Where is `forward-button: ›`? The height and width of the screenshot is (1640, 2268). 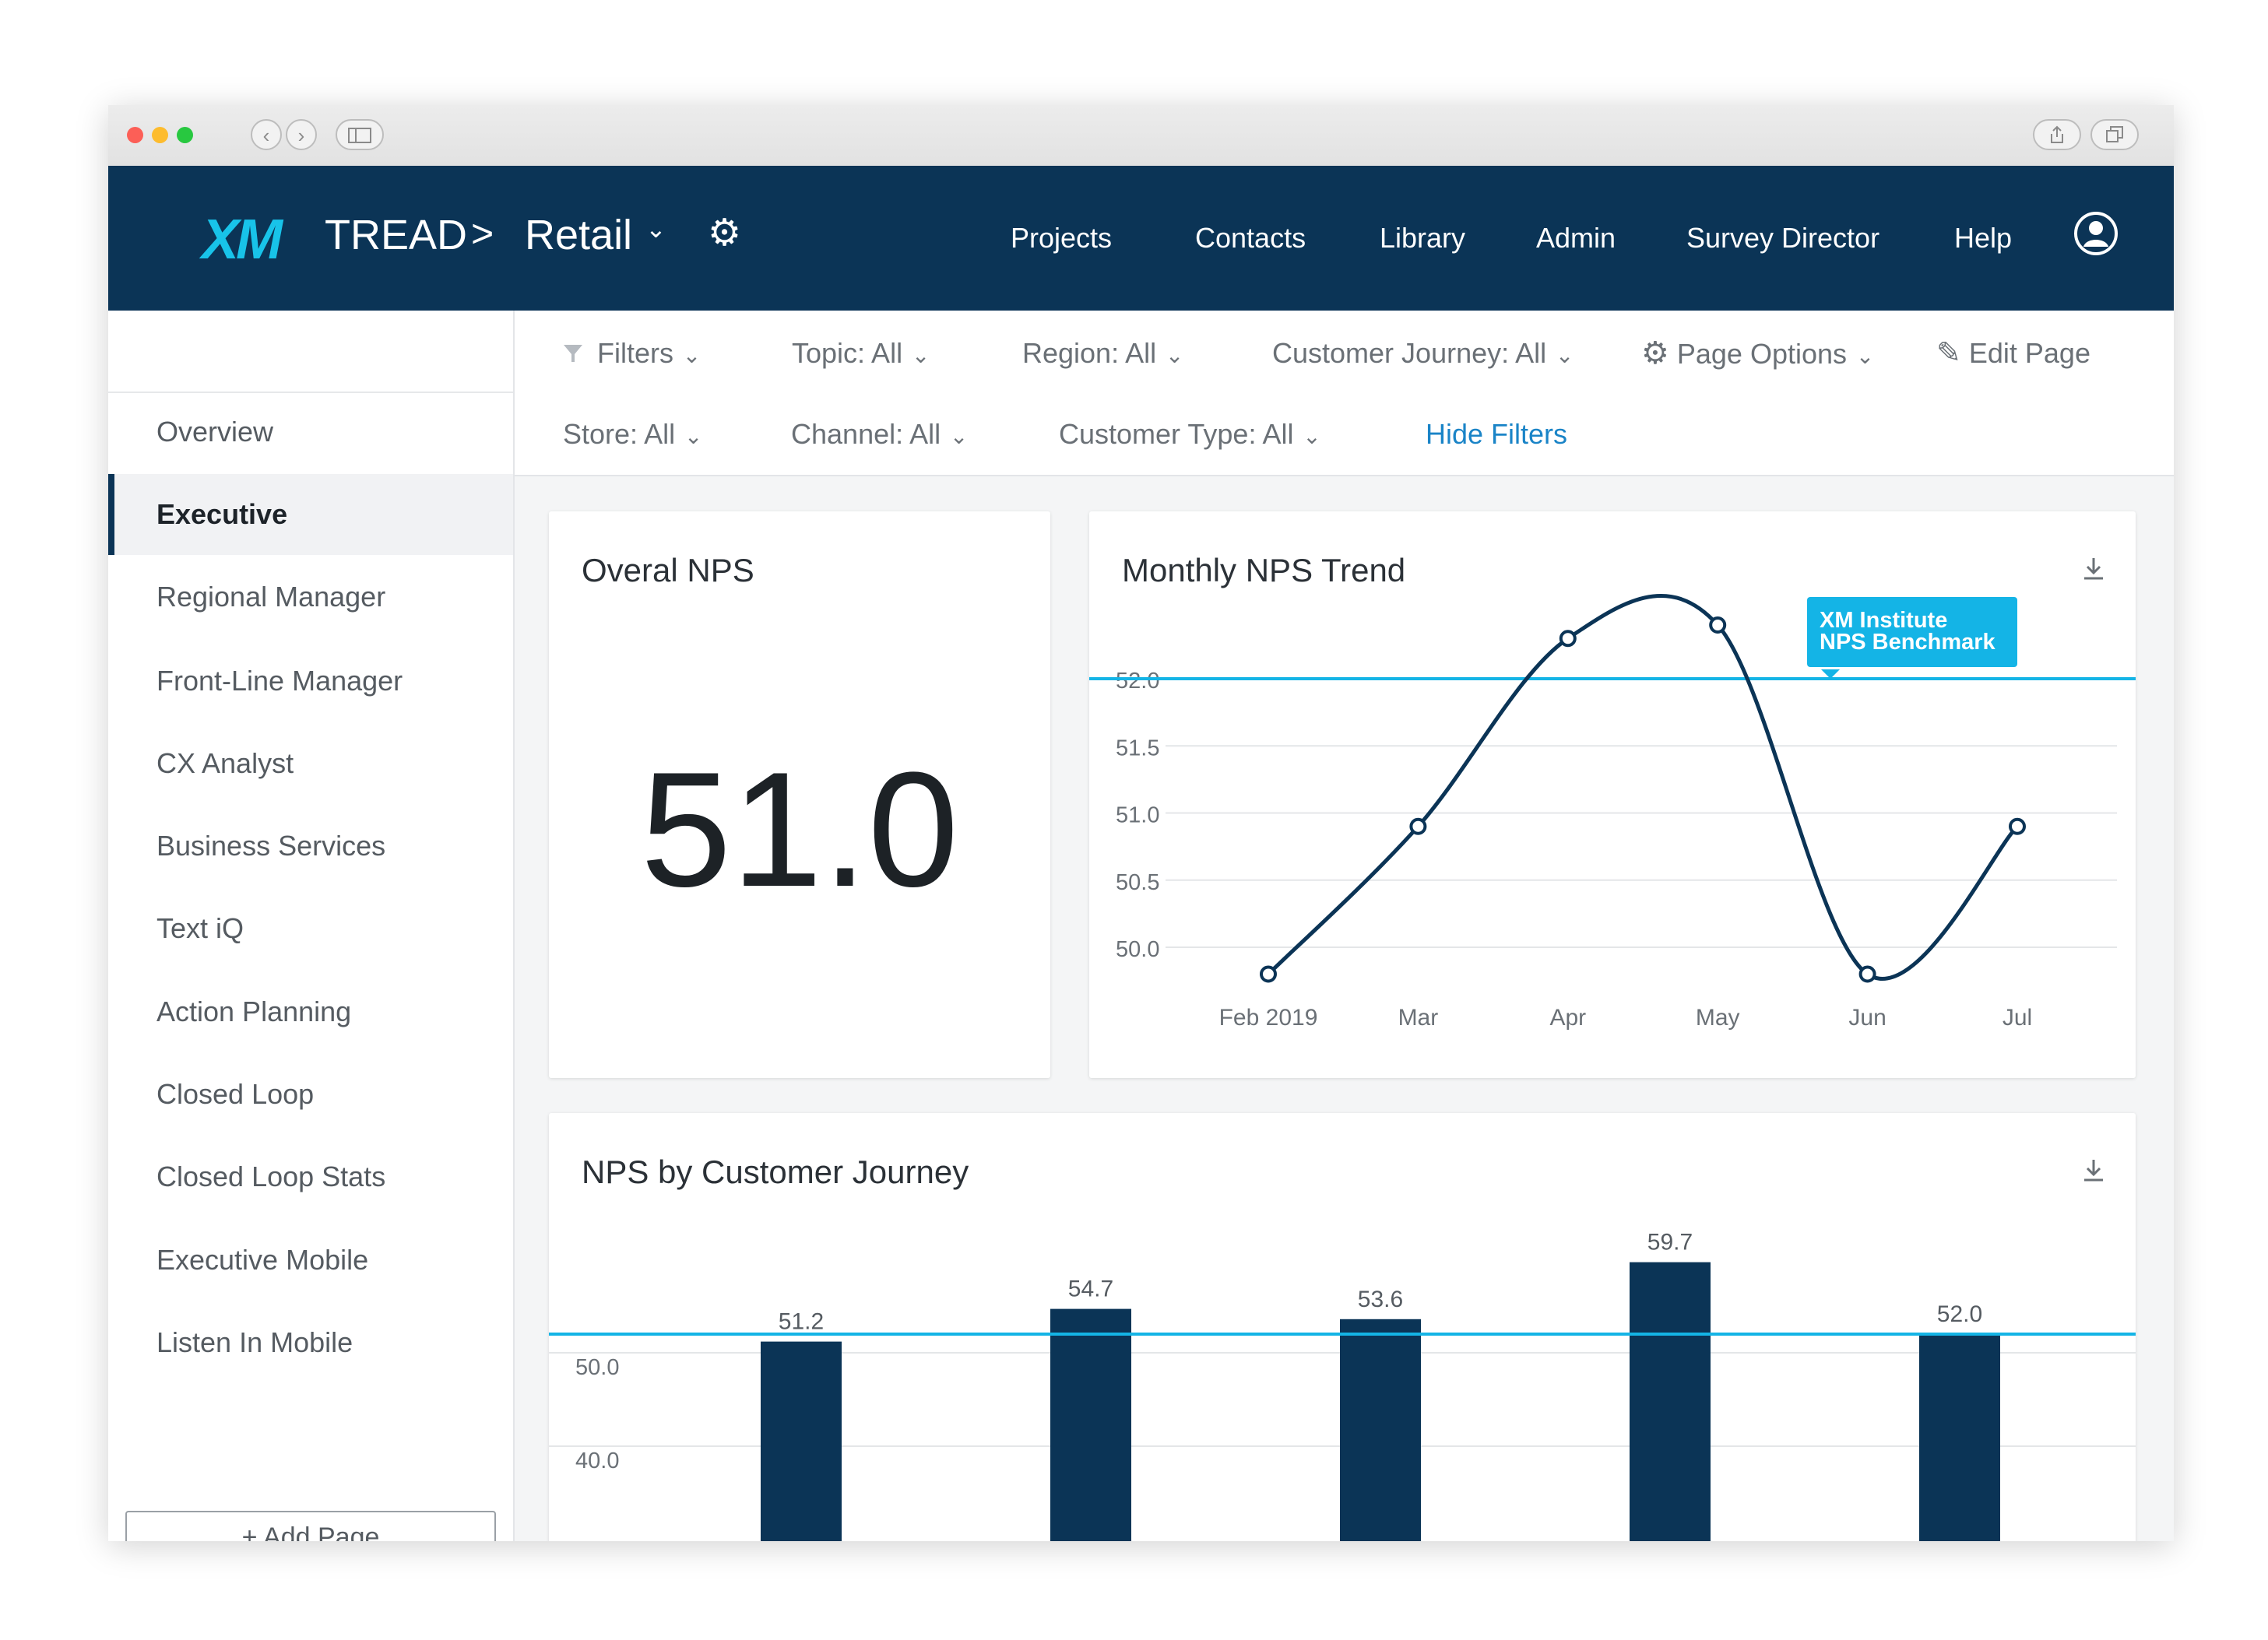
forward-button: › is located at coordinates (302, 134).